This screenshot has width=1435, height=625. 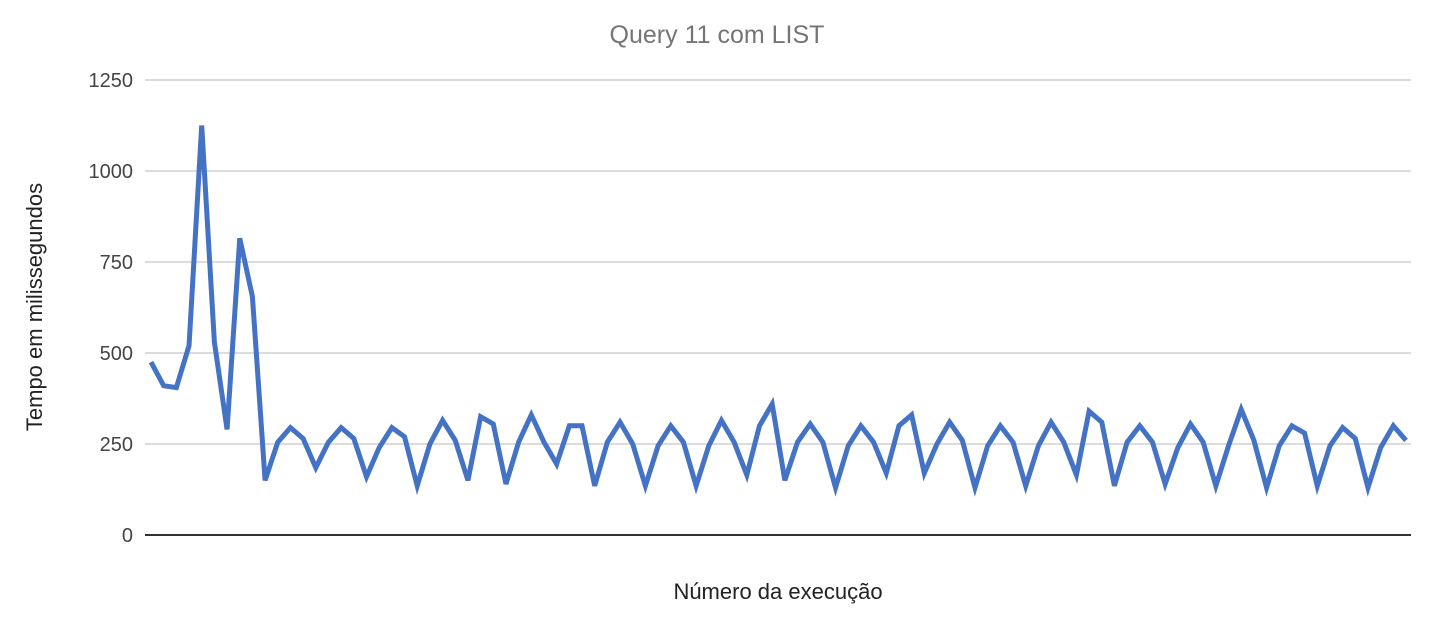 I want to click on x-axis-title: Número da execução, so click(x=777, y=591).